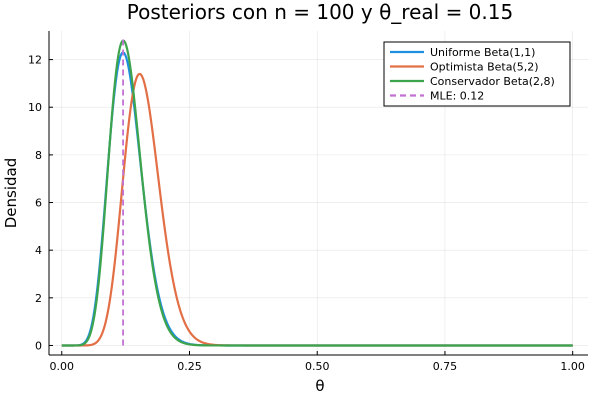  Describe the element at coordinates (317, 366) in the screenshot. I see `x-tick-label: 0.50` at that location.